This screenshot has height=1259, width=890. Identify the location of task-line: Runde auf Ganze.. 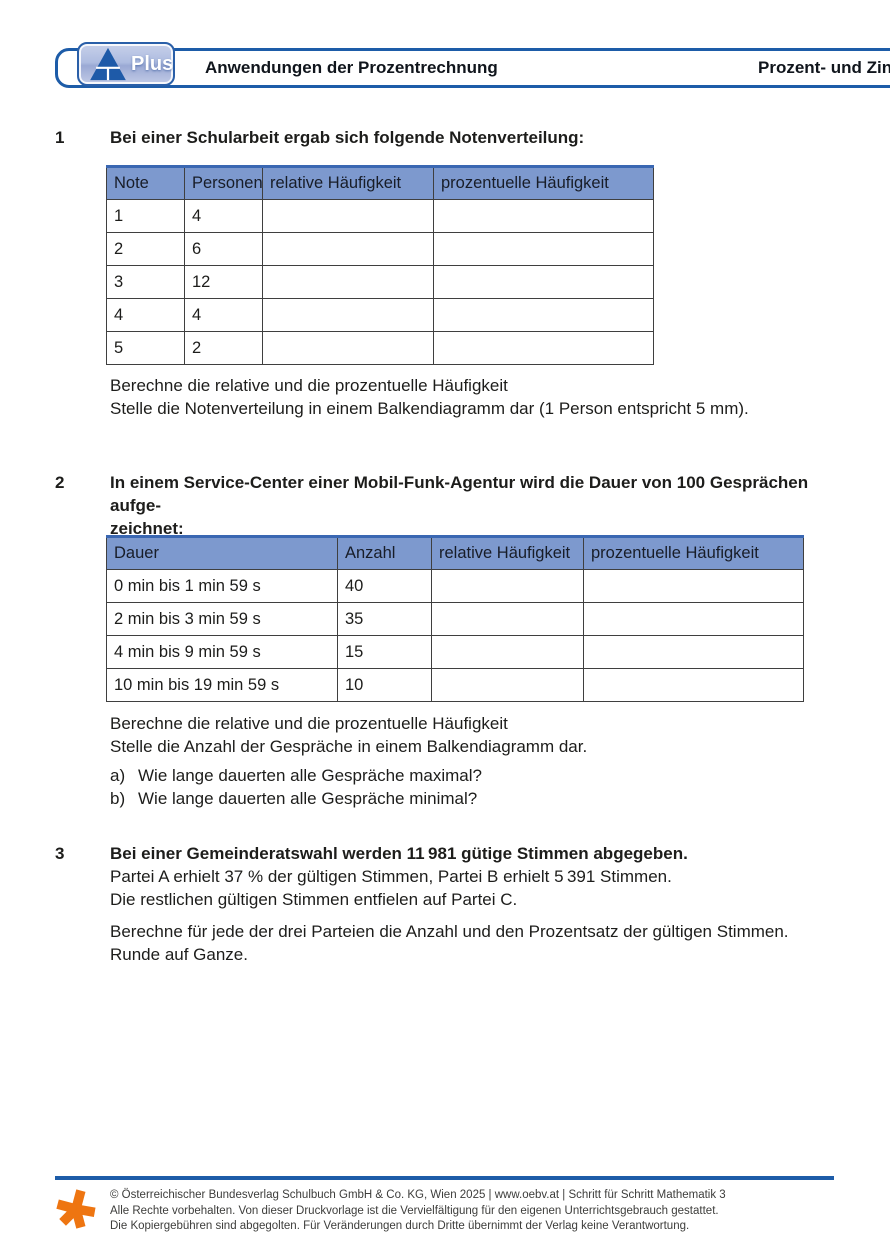
(179, 954).